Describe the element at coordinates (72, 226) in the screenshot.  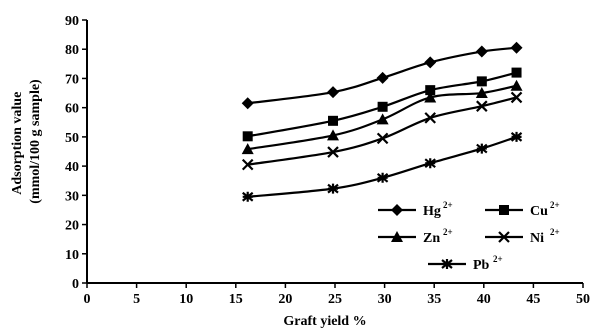
I see `y-tick-label: 20` at that location.